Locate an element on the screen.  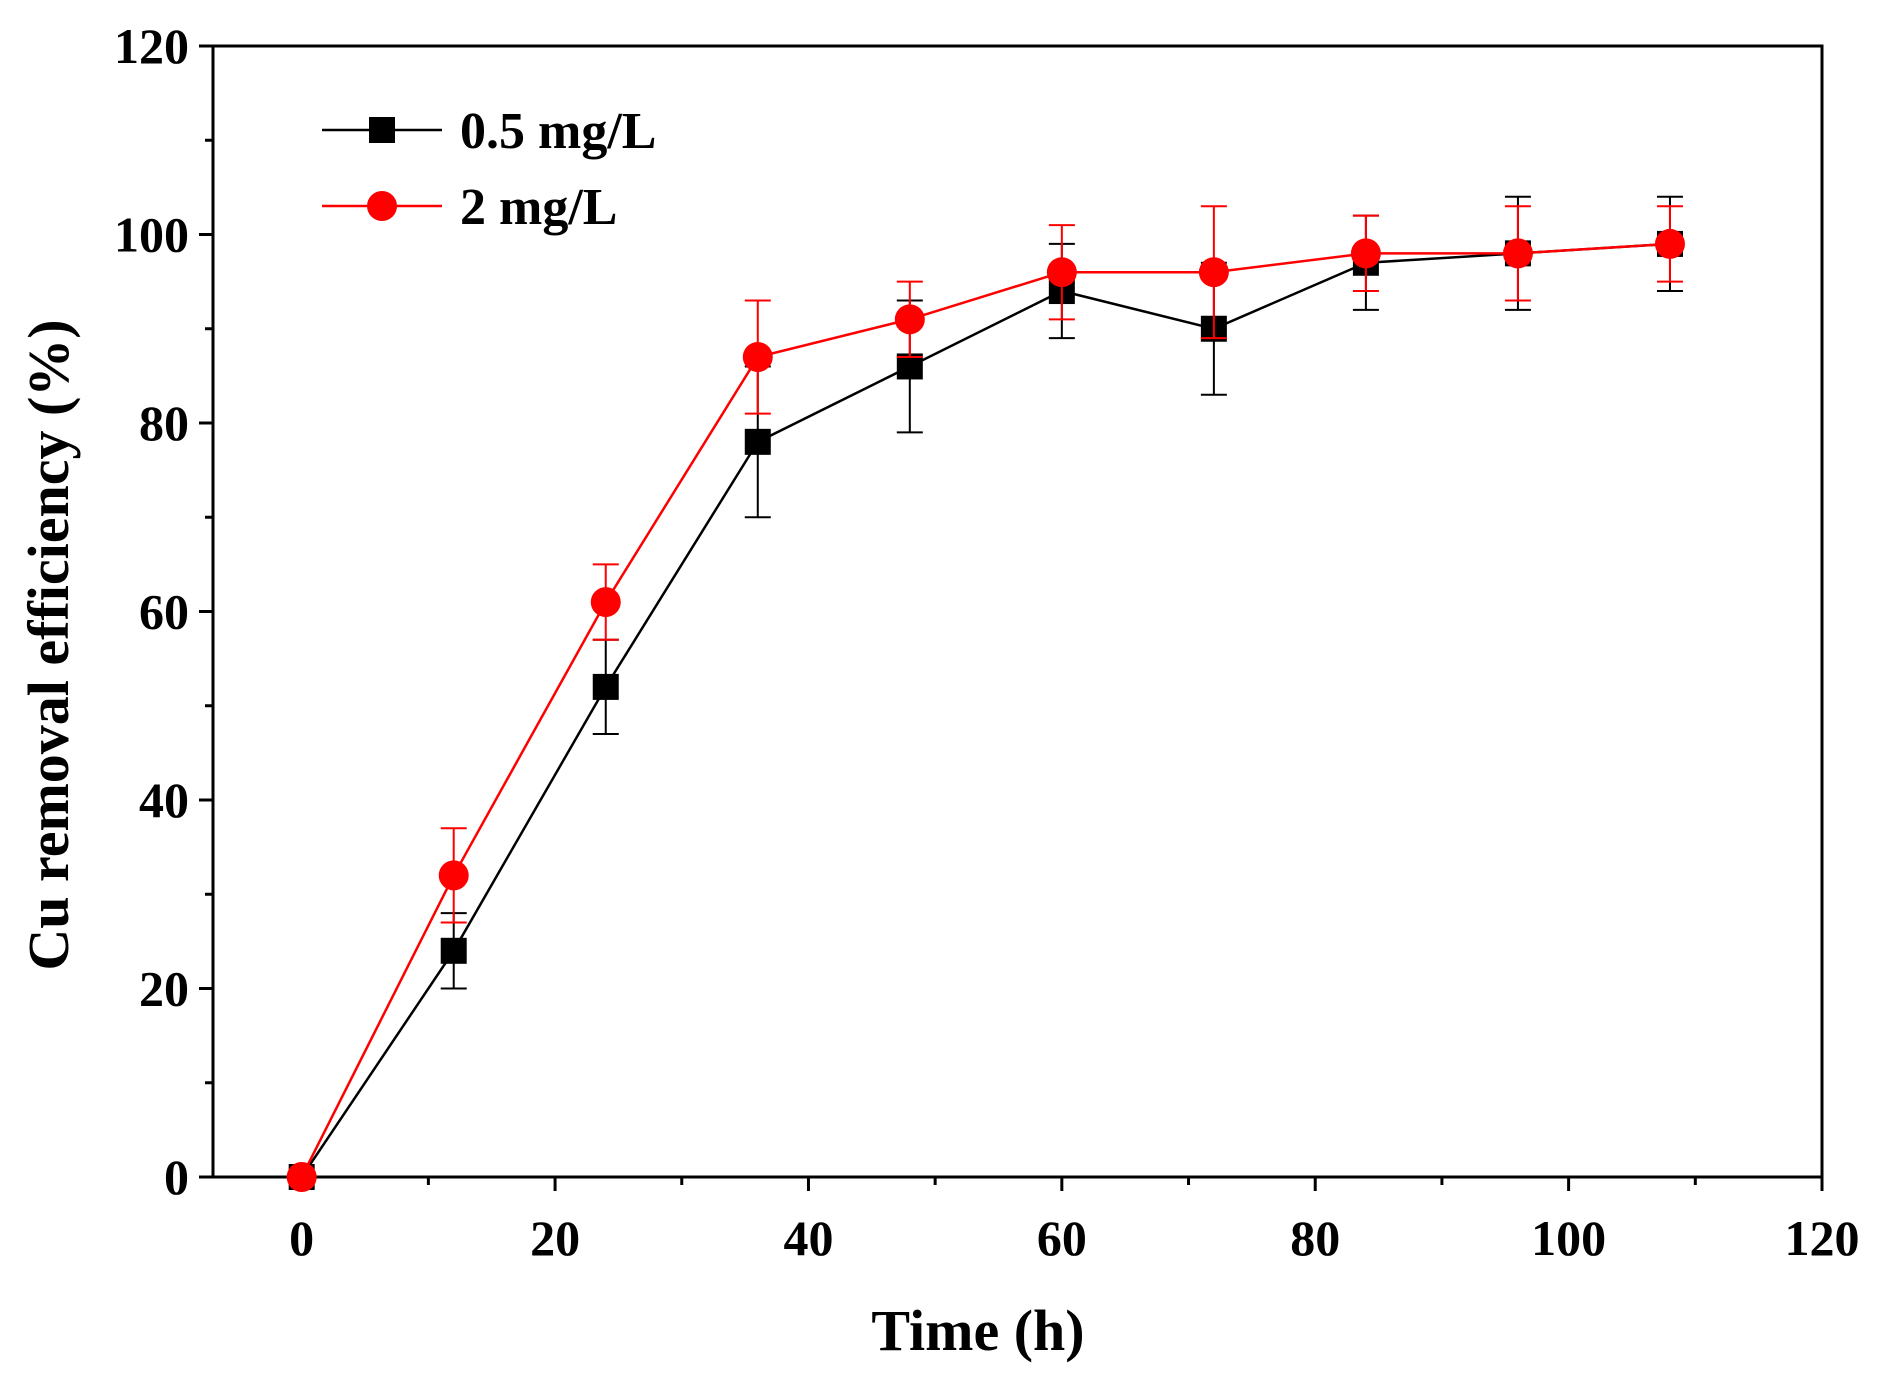
x-tick-label: 100 is located at coordinates (1568, 1238).